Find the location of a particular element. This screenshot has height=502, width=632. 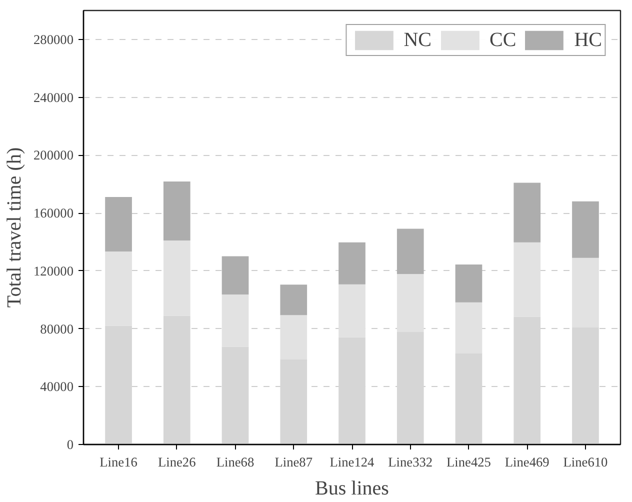

legend-label: CC is located at coordinates (503, 40).